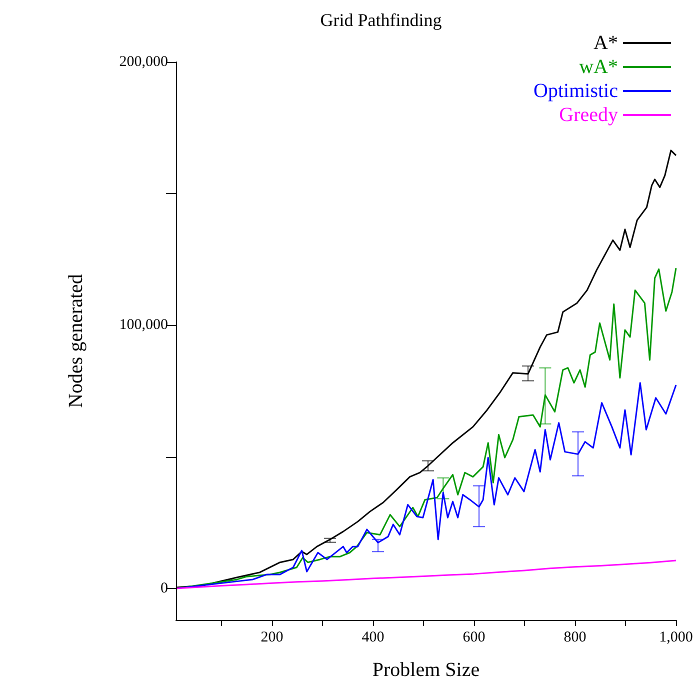 Image resolution: width=696 pixels, height=685 pixels. I want to click on line-series, so click(426, 575).